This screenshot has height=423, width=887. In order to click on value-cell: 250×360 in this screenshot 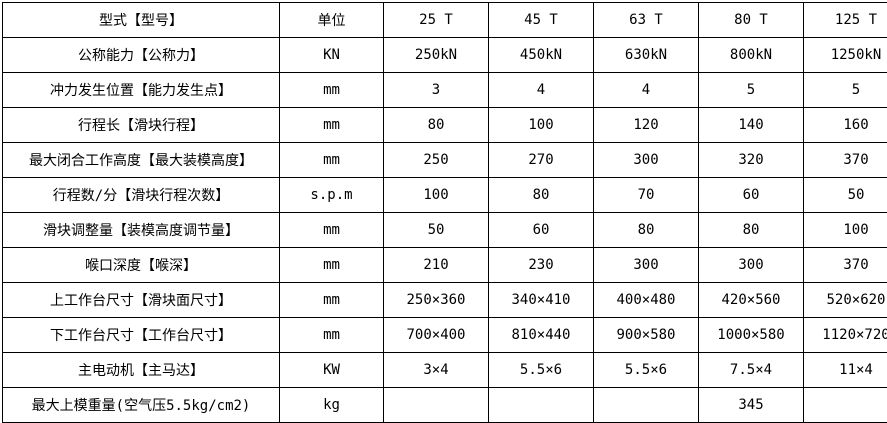, I will do `click(436, 300)`.